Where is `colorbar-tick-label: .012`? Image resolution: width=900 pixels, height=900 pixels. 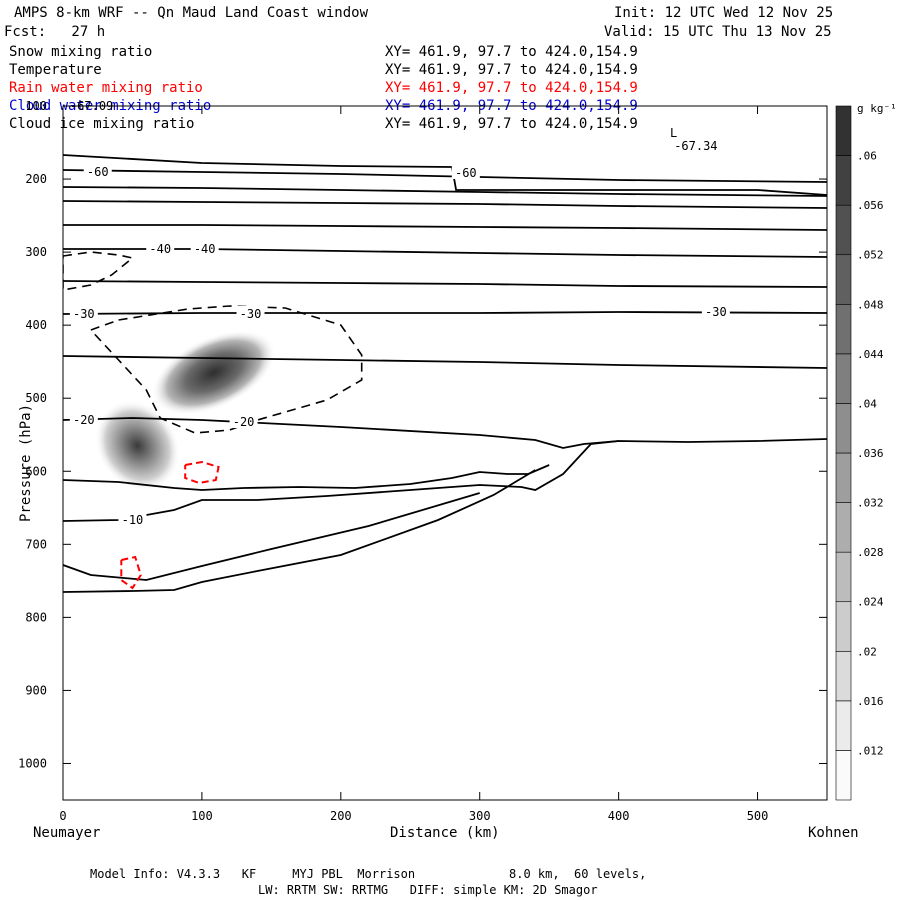 colorbar-tick-label: .012 is located at coordinates (870, 750).